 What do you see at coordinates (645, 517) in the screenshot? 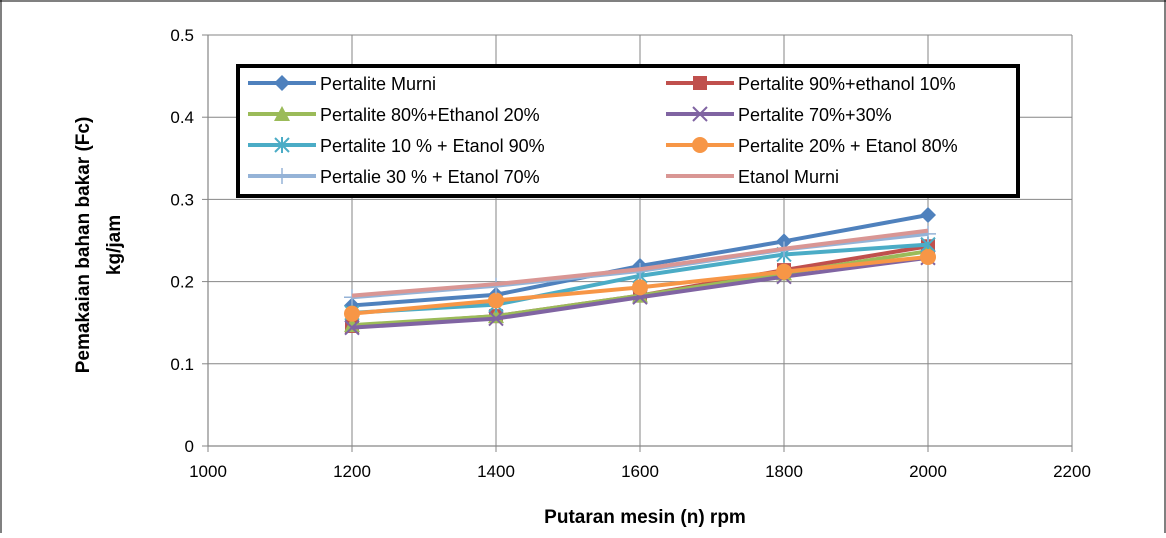
I see `x-axis-label: Putaran mesin (n) rpm` at bounding box center [645, 517].